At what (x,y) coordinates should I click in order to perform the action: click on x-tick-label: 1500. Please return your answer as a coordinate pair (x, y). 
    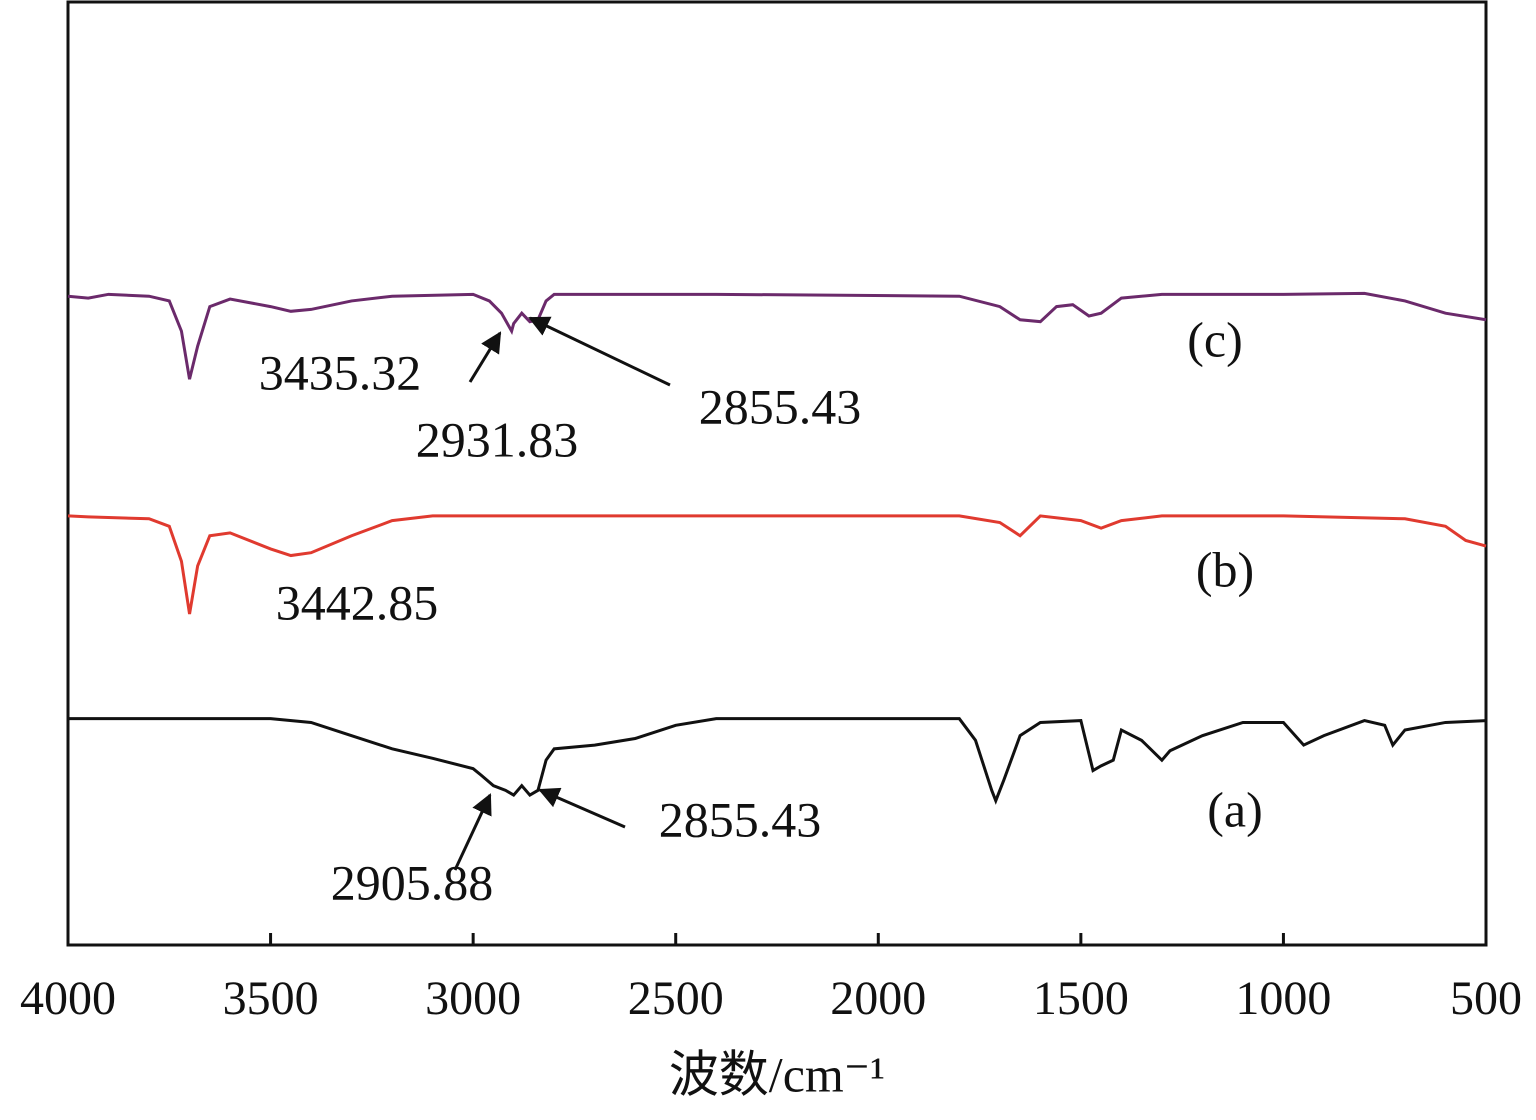
    Looking at the image, I should click on (1081, 998).